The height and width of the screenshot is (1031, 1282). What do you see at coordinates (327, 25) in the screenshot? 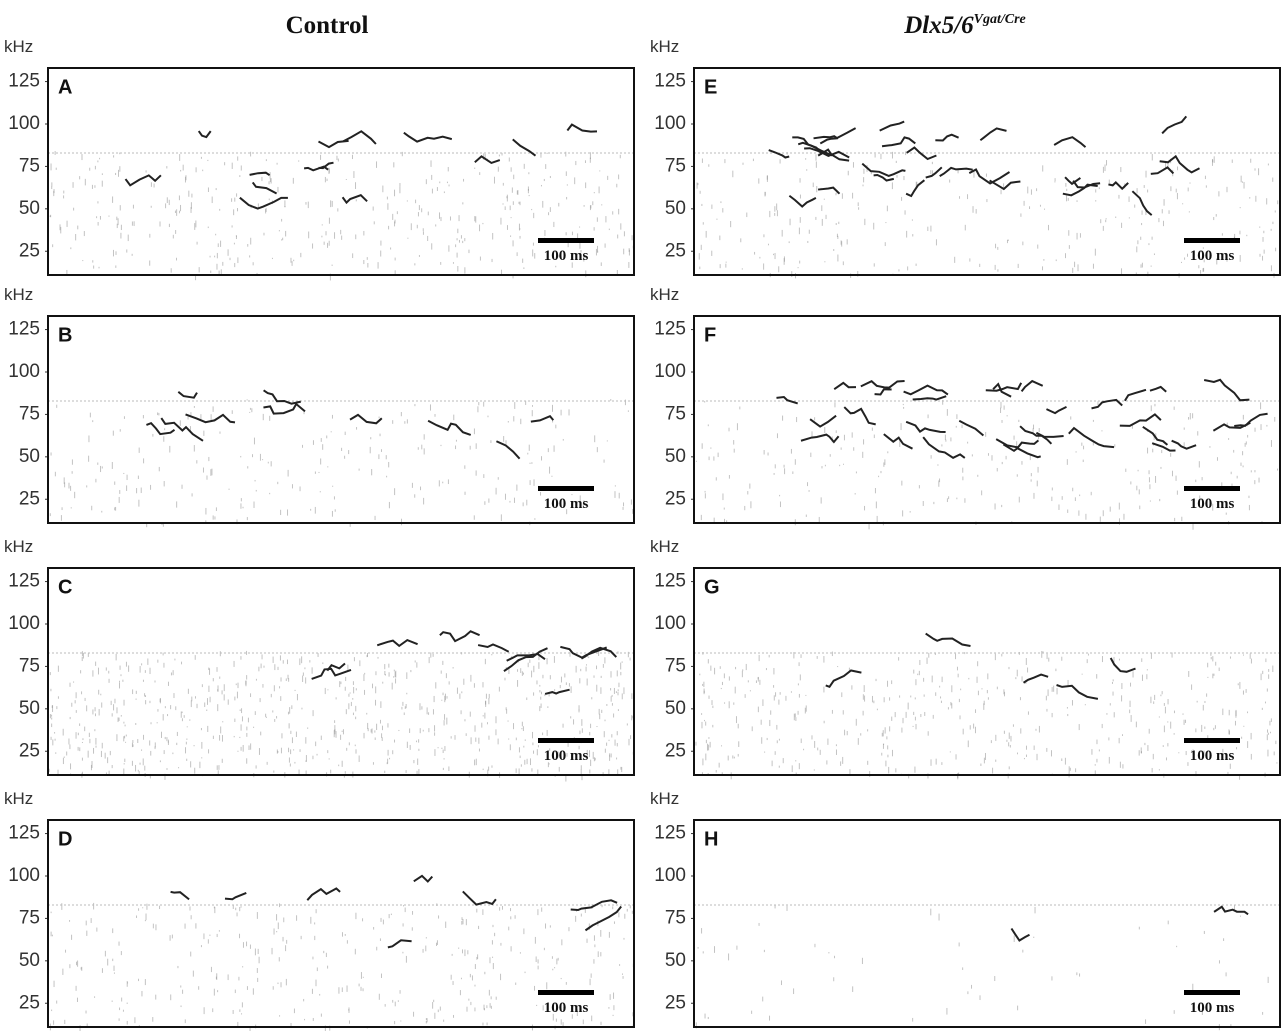
I see `column-title: Control` at bounding box center [327, 25].